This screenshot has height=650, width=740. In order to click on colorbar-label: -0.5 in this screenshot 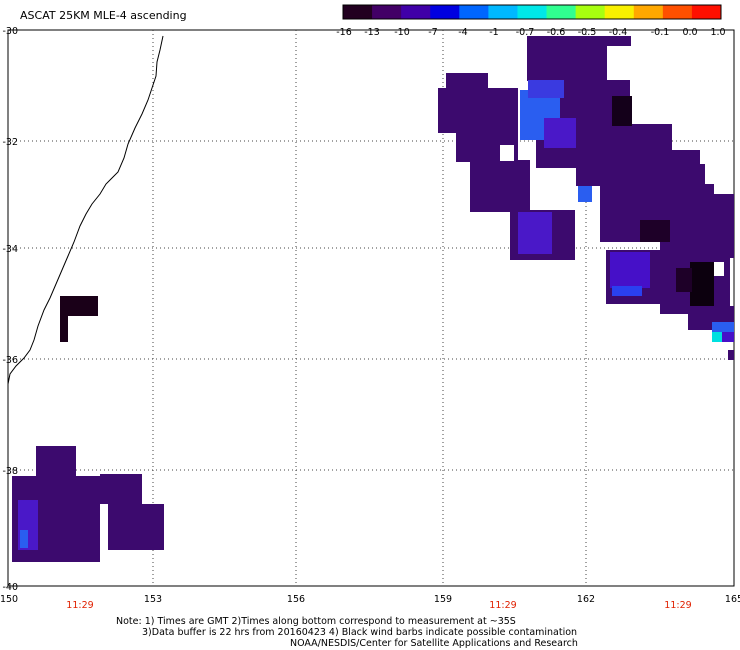, I will do `click(587, 32)`.